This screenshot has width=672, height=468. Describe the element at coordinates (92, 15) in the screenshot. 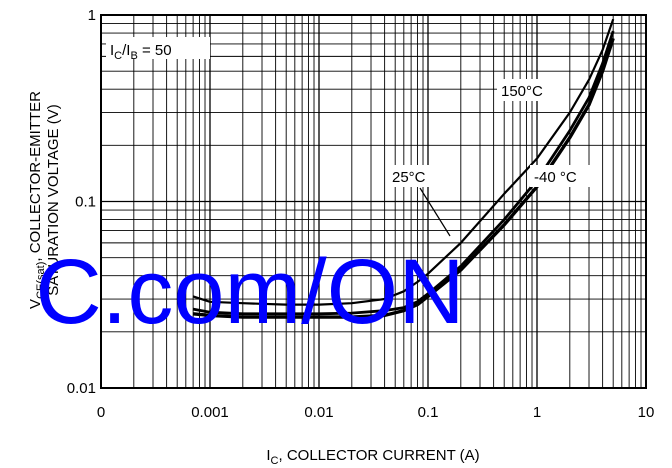

I see `y-tick-label: 1` at that location.